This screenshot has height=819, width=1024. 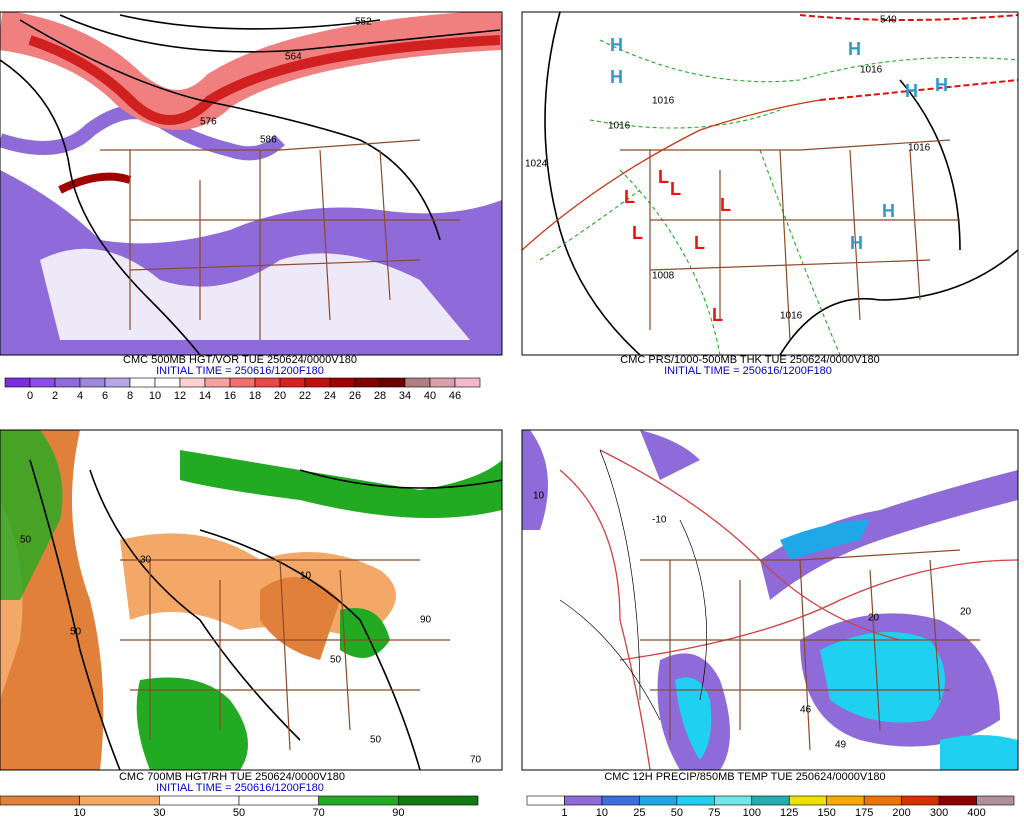 What do you see at coordinates (714, 813) in the screenshot?
I see `scale-label: 75` at bounding box center [714, 813].